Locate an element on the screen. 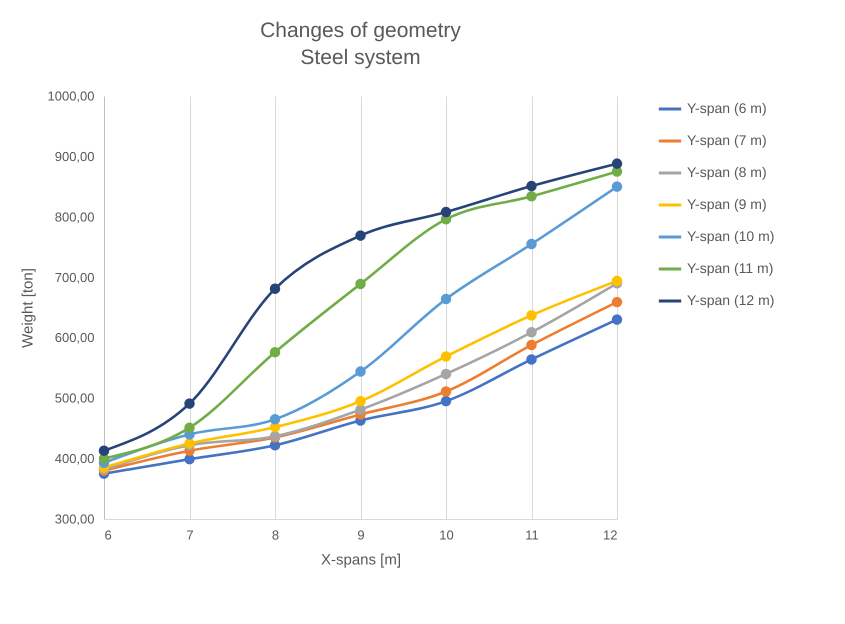 The height and width of the screenshot is (624, 845). legend-label: Y-span (10 m) is located at coordinates (730, 236).